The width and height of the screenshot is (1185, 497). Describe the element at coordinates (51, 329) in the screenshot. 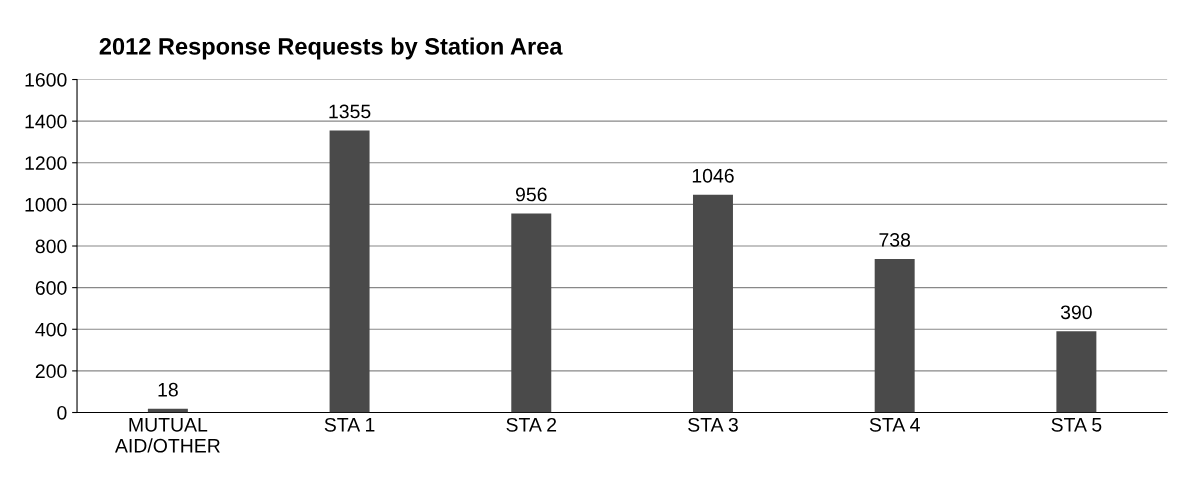

I see `y-tick-label: 400` at that location.